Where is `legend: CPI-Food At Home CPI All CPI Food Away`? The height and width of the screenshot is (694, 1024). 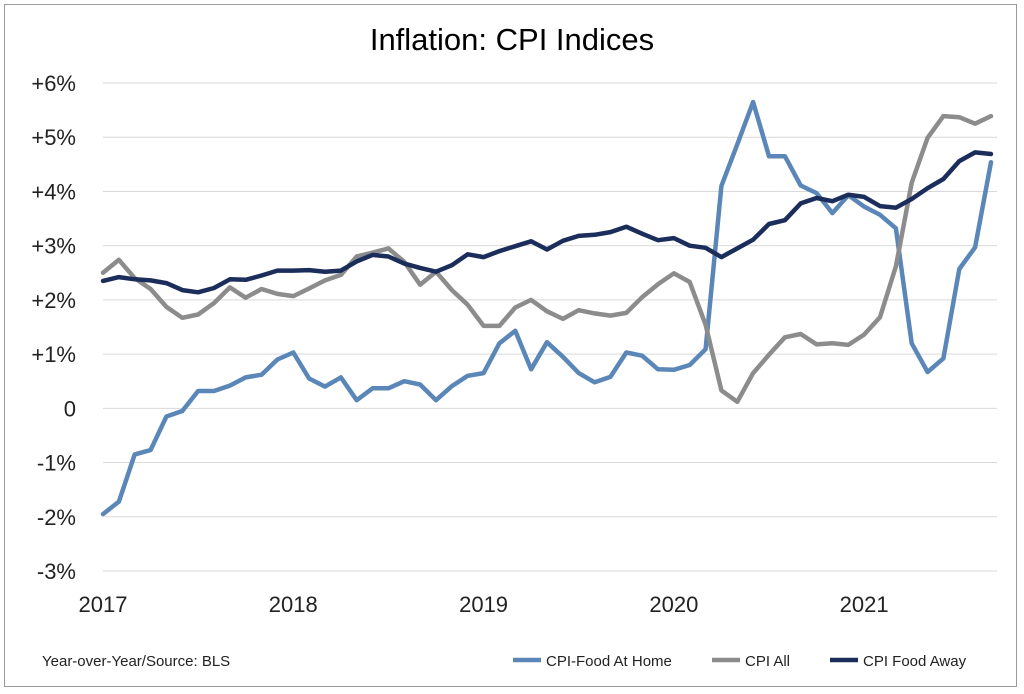
legend: CPI-Food At Home CPI All CPI Food Away is located at coordinates (740, 661).